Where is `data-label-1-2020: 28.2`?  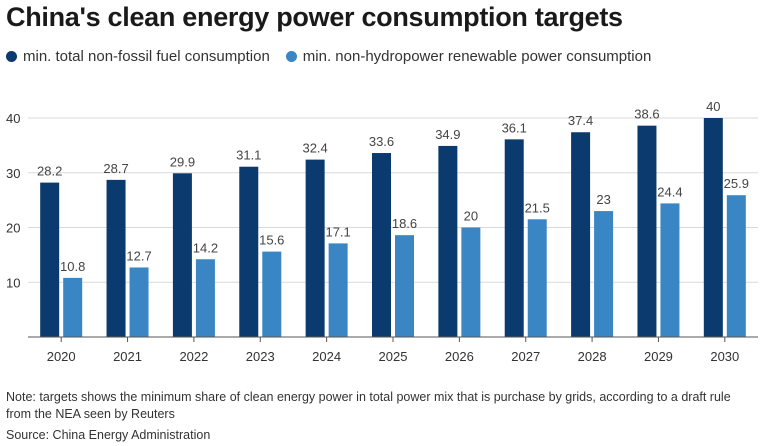 data-label-1-2020: 28.2 is located at coordinates (49, 171).